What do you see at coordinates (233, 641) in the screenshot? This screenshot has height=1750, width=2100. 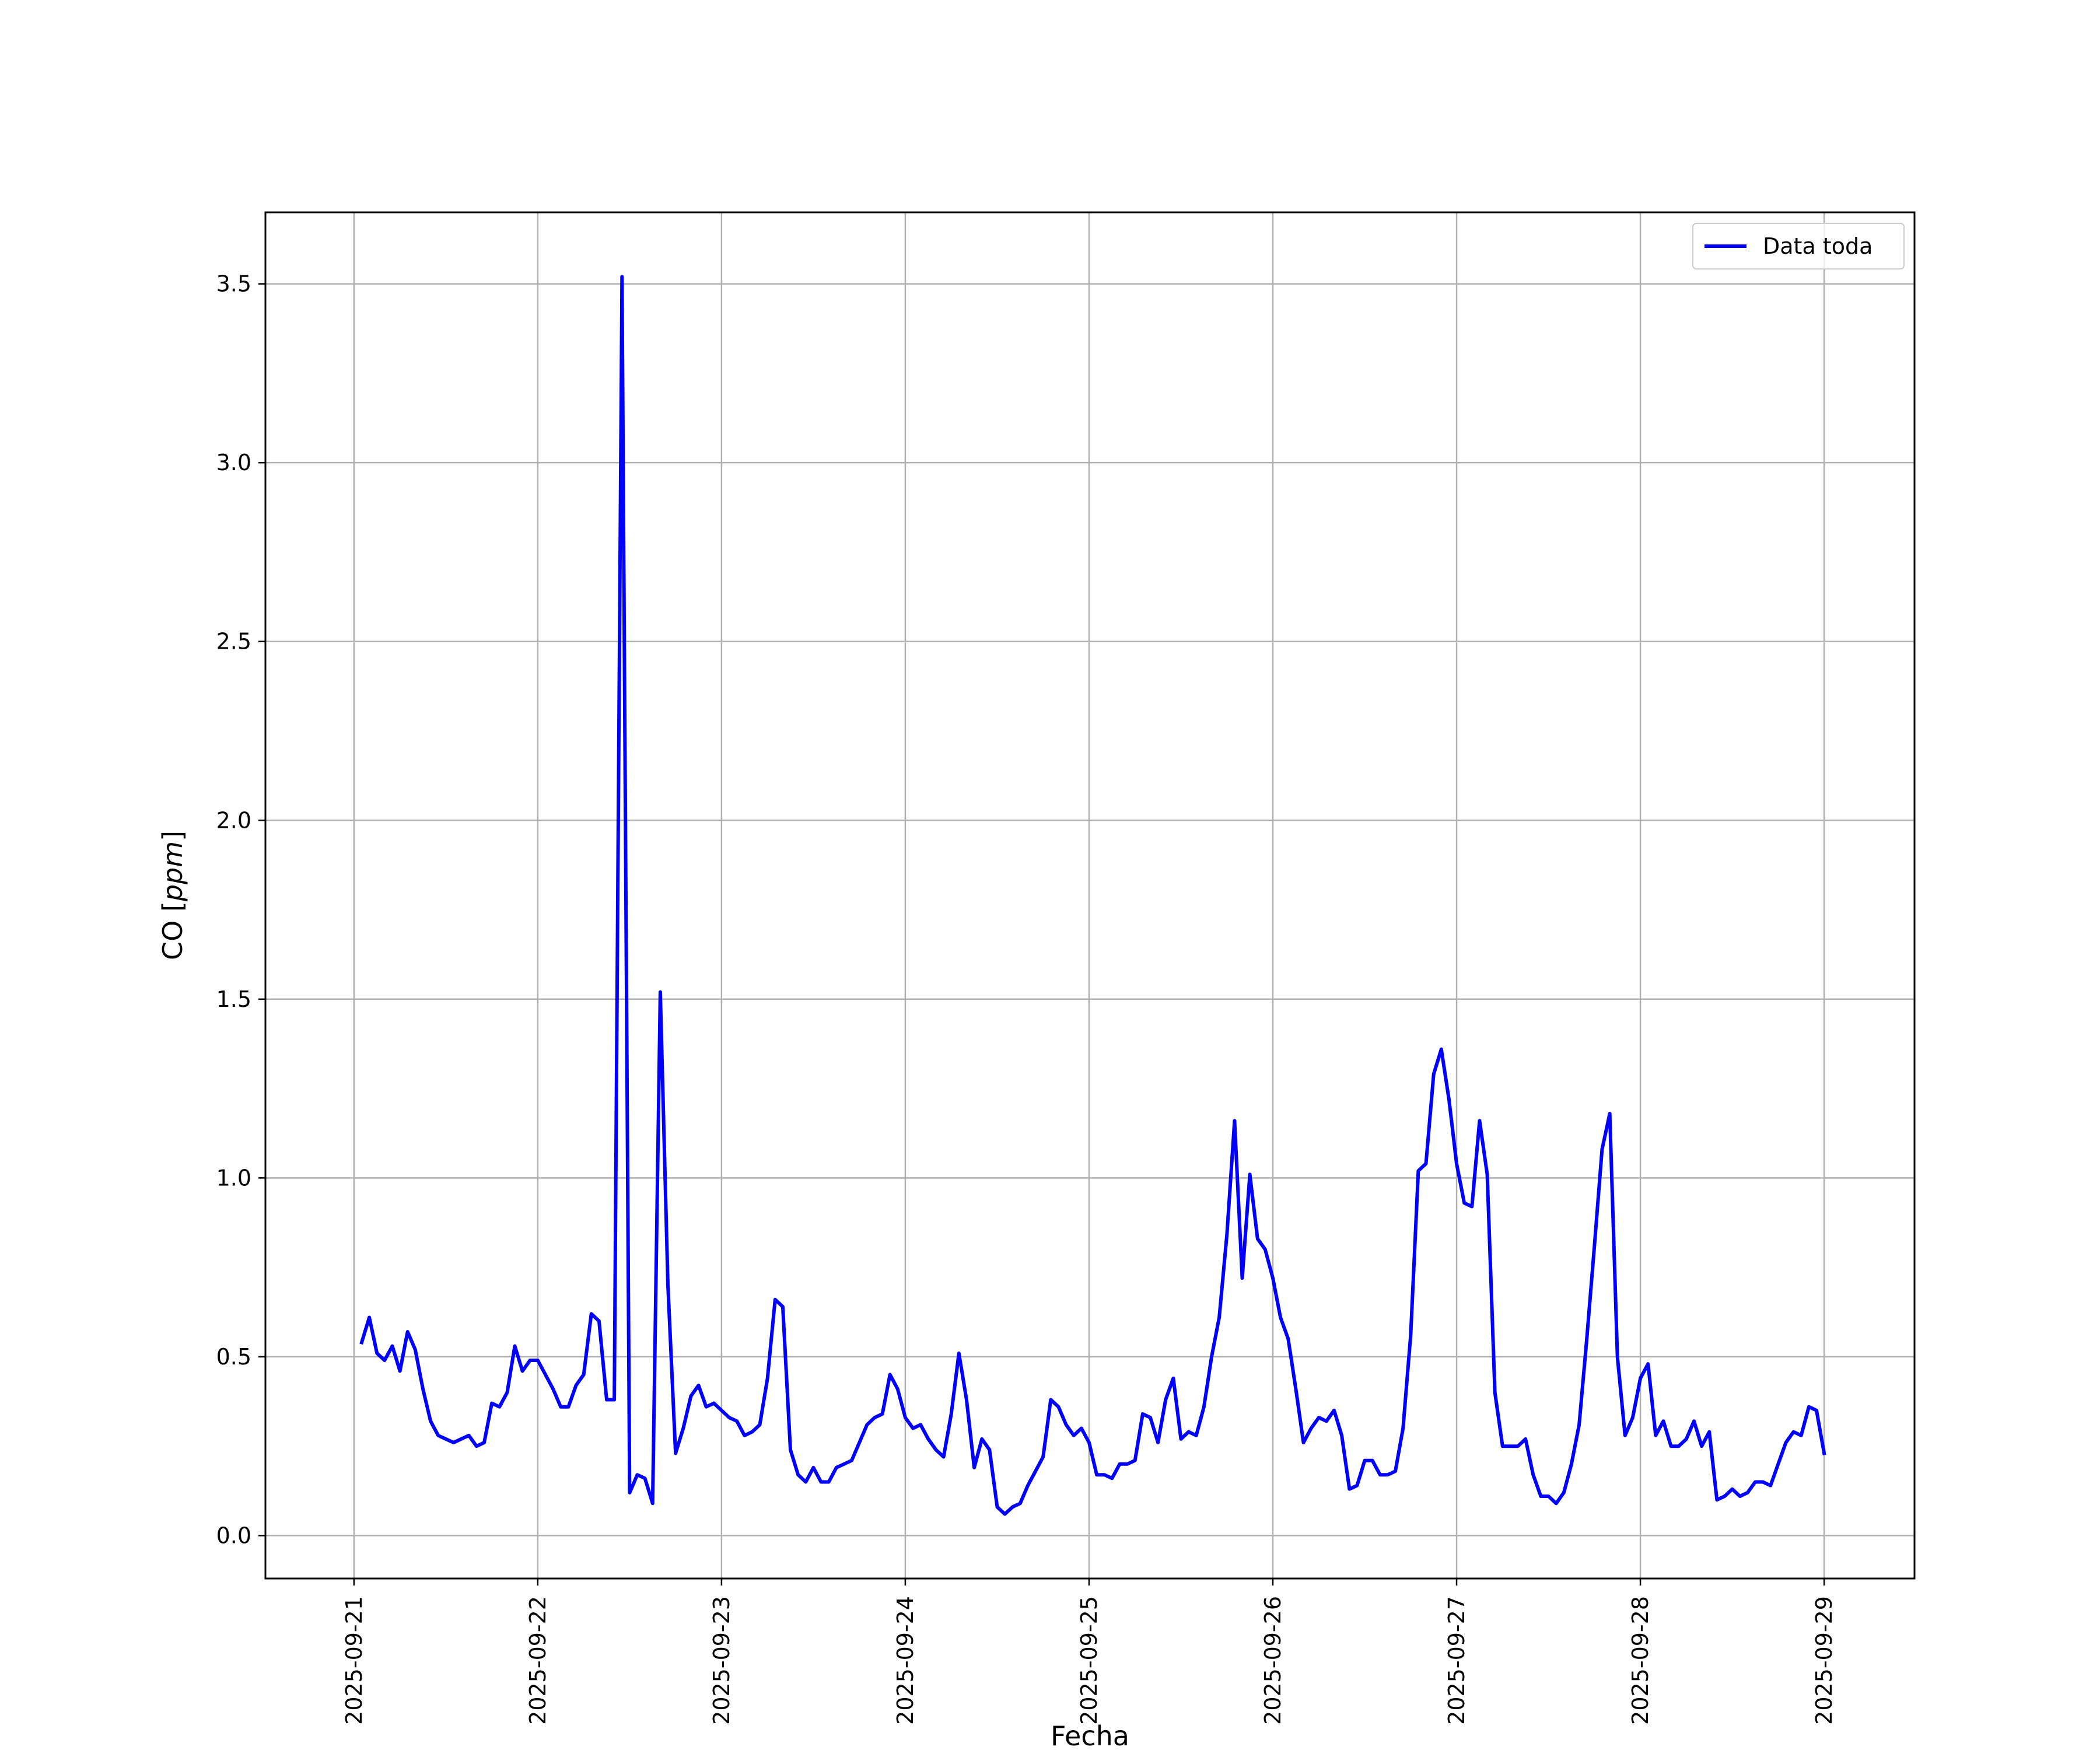 I see `y-tick-label: 2.5` at bounding box center [233, 641].